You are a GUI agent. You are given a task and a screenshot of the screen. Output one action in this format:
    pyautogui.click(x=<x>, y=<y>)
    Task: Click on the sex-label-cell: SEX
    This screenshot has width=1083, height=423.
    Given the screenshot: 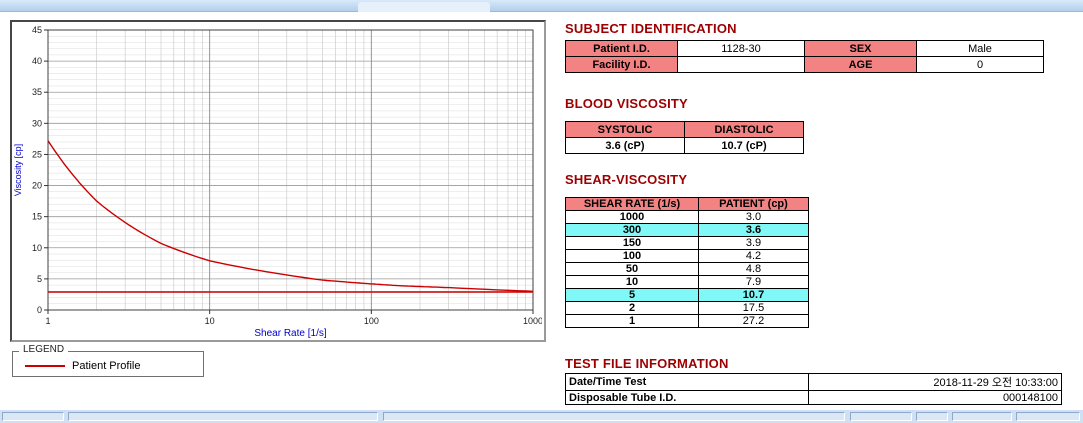 What is the action you would take?
    pyautogui.click(x=860, y=48)
    